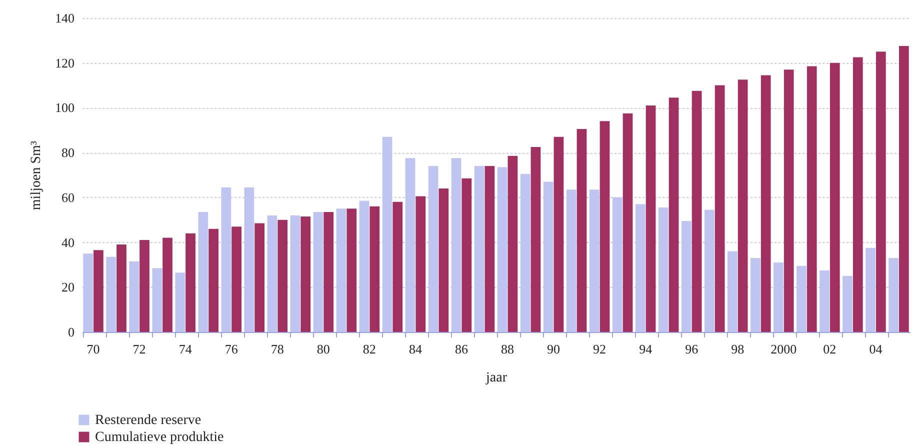  What do you see at coordinates (277, 349) in the screenshot?
I see `x-tick-label: 78` at bounding box center [277, 349].